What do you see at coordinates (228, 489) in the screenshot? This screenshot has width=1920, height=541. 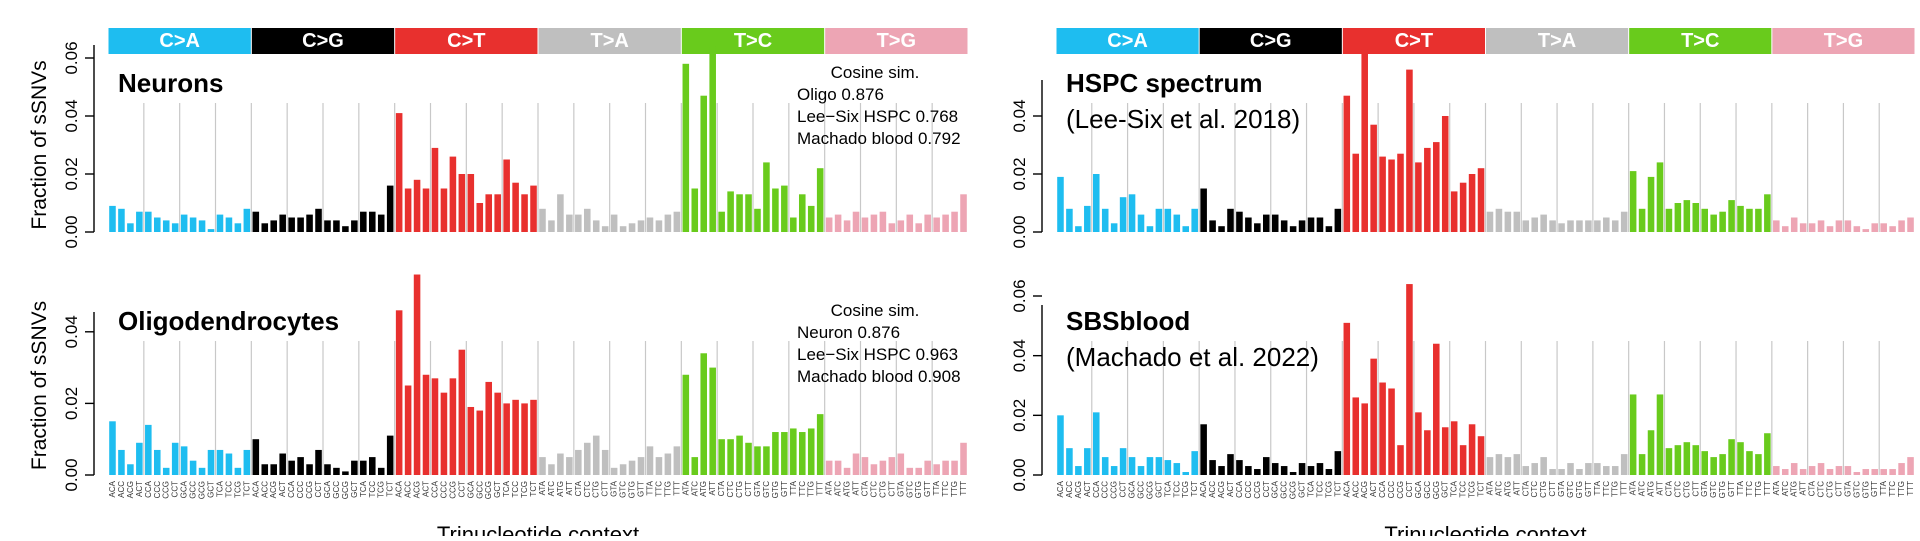 I see `context-tick-label: TCC` at bounding box center [228, 489].